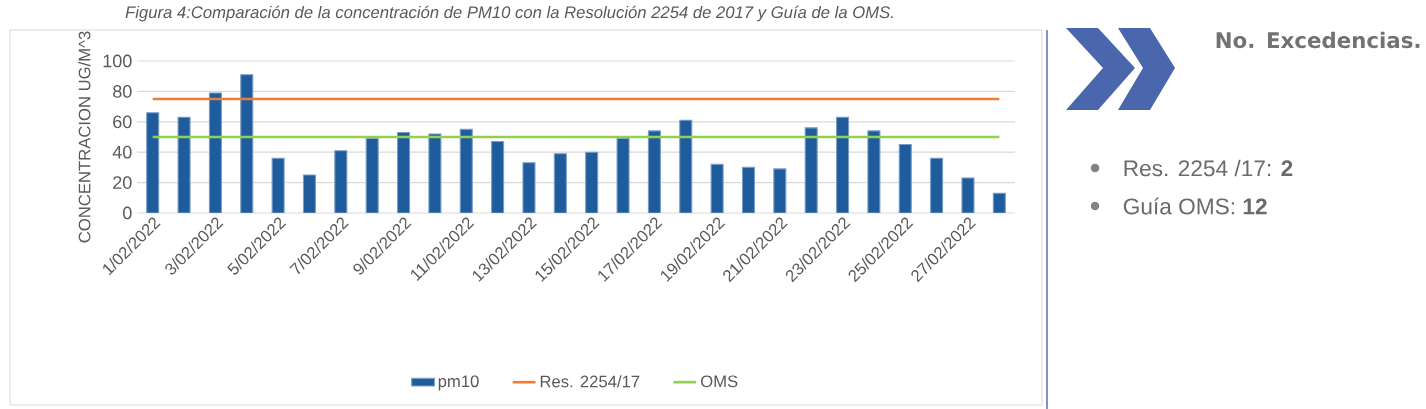 The height and width of the screenshot is (409, 1426). What do you see at coordinates (590, 381) in the screenshot?
I see `legend-label: Res. 2254/17` at bounding box center [590, 381].